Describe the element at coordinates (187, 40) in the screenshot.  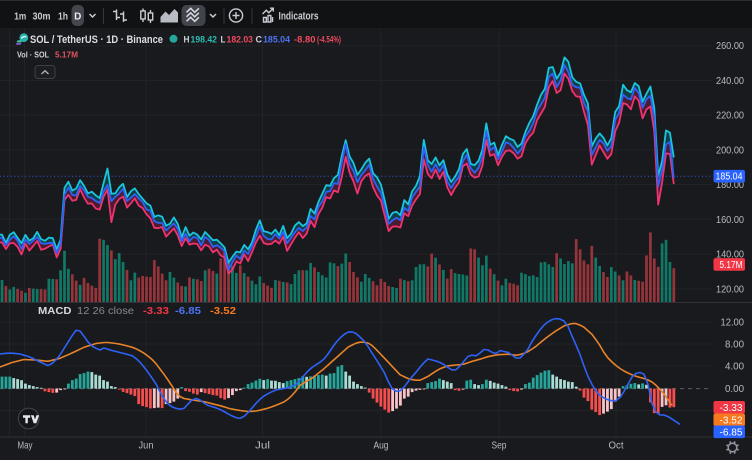
I see `svg-text: H` at that location.